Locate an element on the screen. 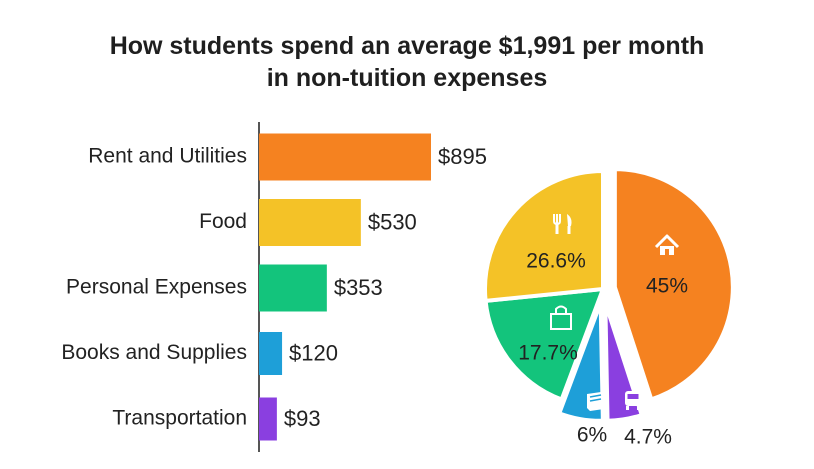 Image resolution: width=814 pixels, height=469 pixels. pie-slice-group-books-and-supplies: 6% is located at coordinates (582, 373).